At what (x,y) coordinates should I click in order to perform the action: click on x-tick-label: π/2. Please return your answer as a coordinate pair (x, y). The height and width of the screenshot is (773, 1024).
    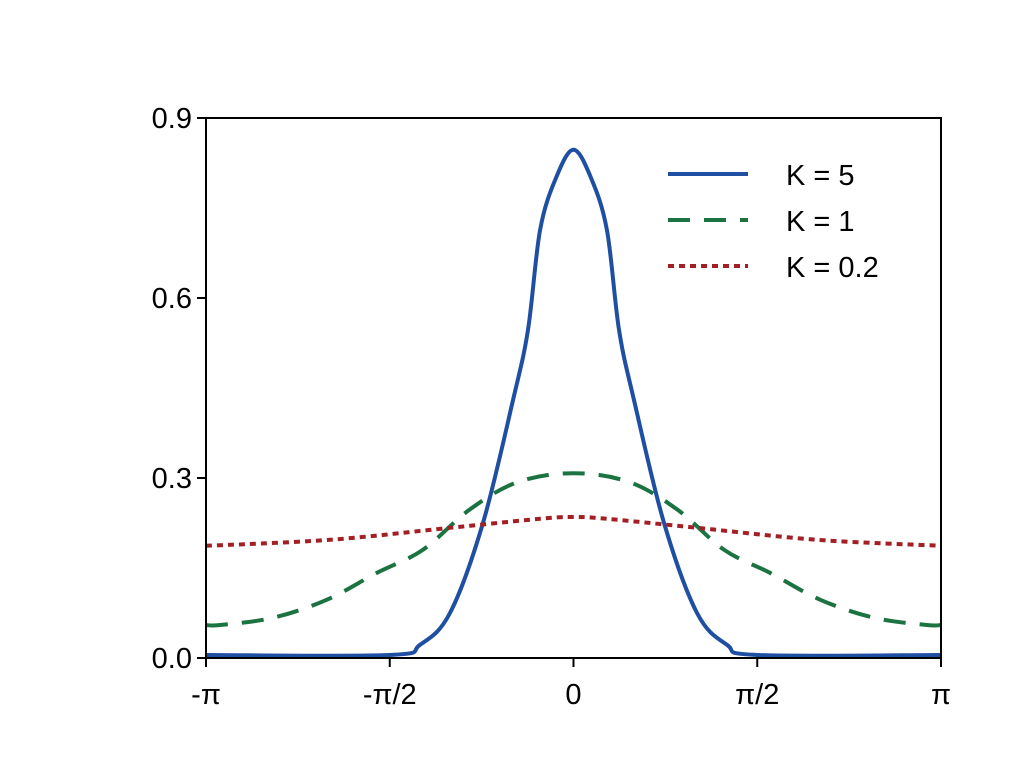
    Looking at the image, I should click on (757, 695).